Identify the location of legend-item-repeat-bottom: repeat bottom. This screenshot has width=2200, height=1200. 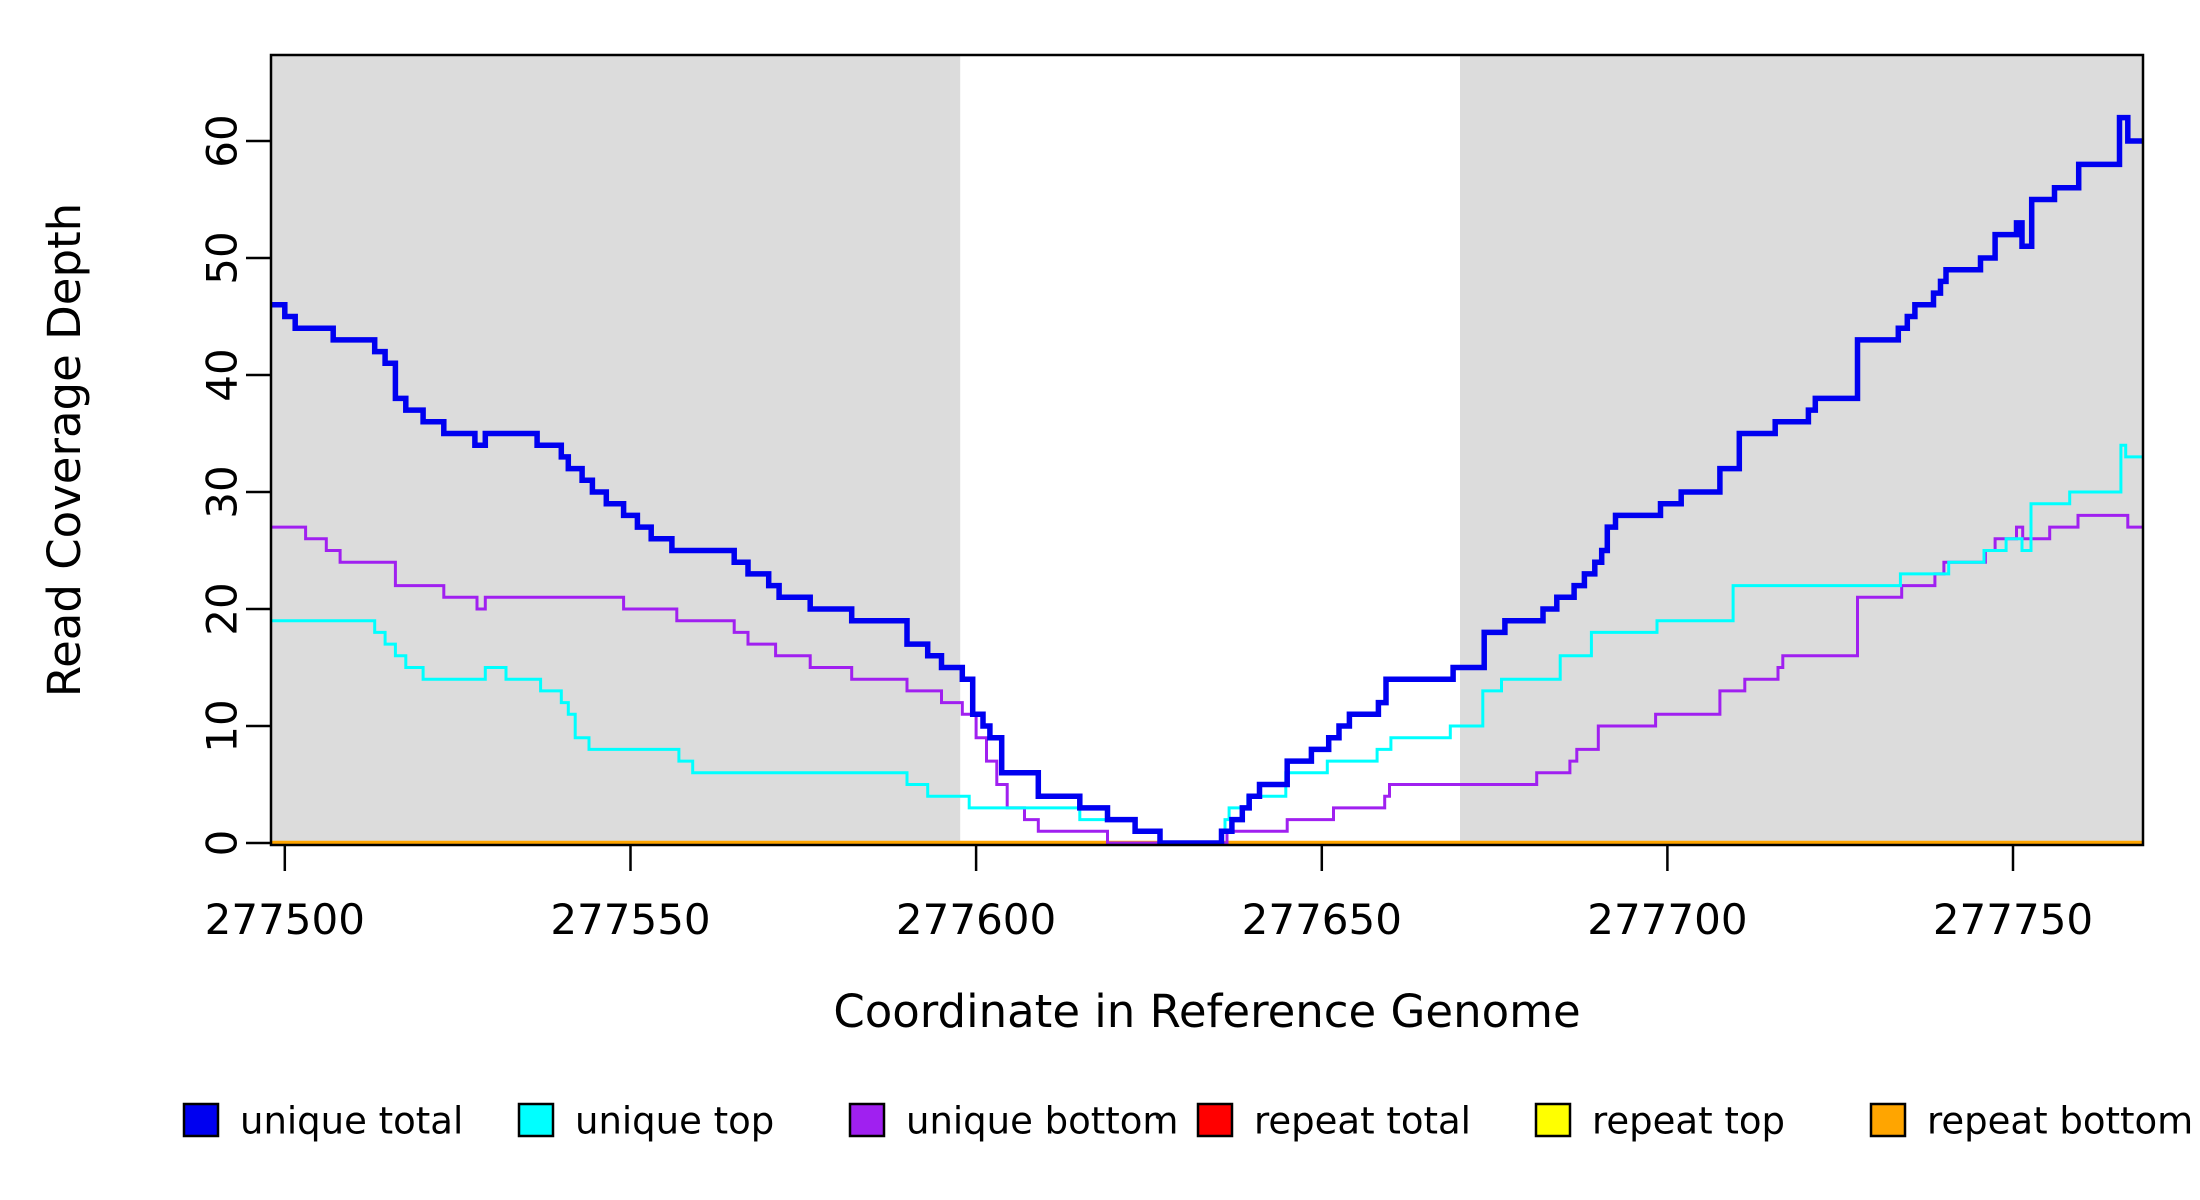
(2031, 1121).